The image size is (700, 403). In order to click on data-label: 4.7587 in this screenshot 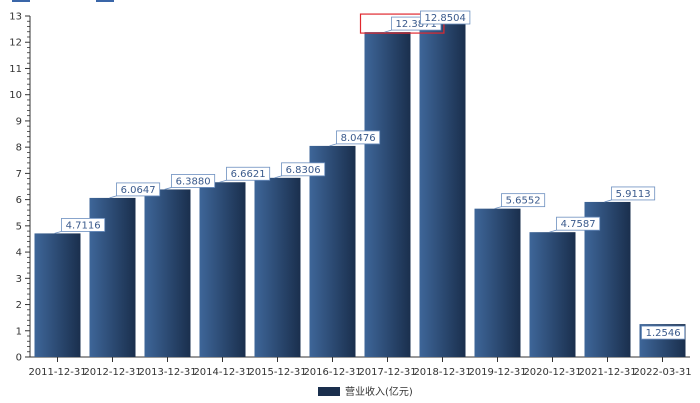, I will do `click(578, 224)`.